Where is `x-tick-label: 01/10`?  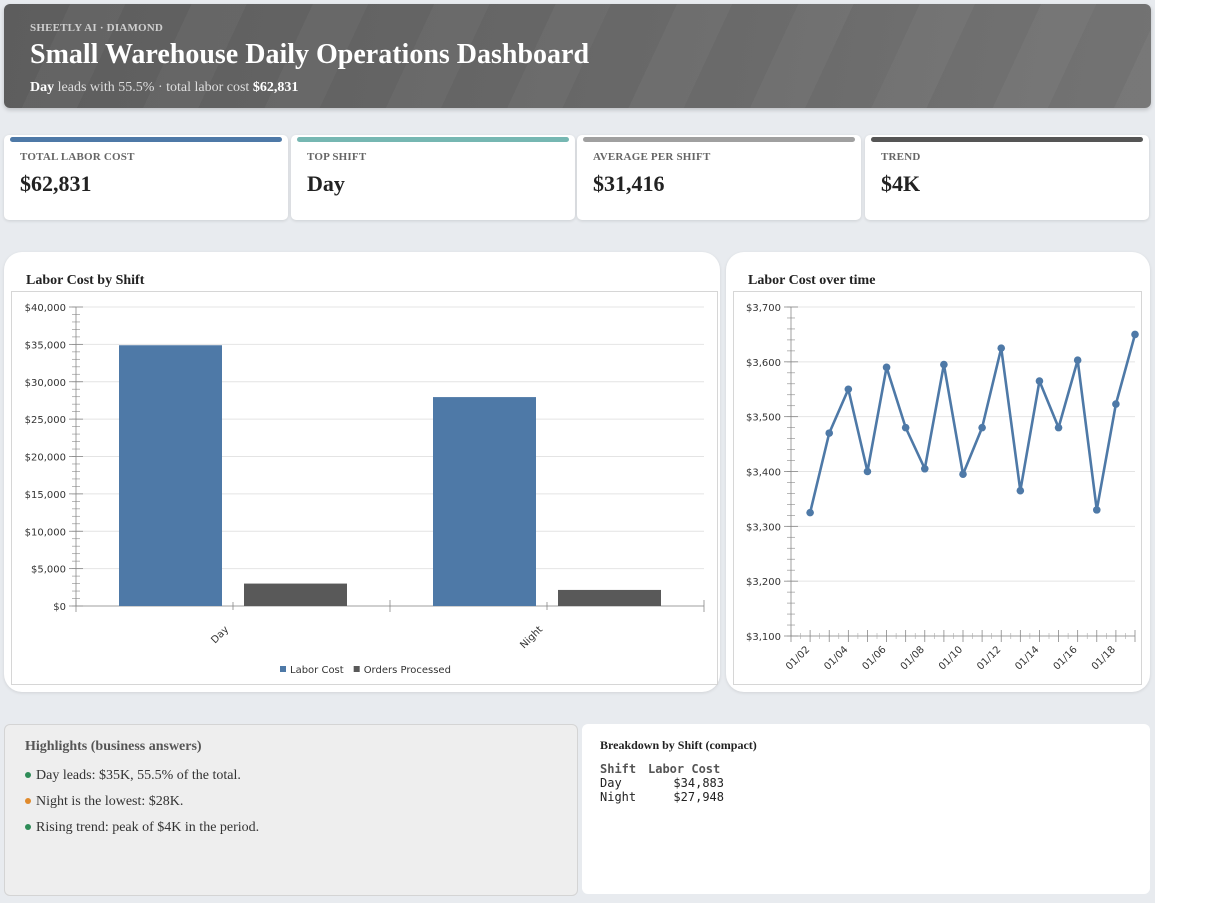
x-tick-label: 01/10 is located at coordinates (951, 658).